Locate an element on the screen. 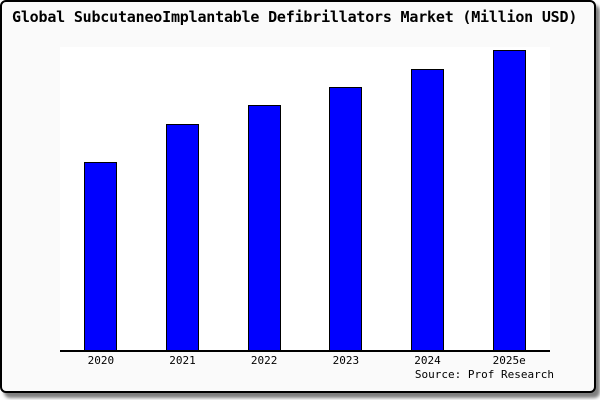 Image resolution: width=600 pixels, height=400 pixels. source-credit: Source: Prof Research is located at coordinates (484, 374).